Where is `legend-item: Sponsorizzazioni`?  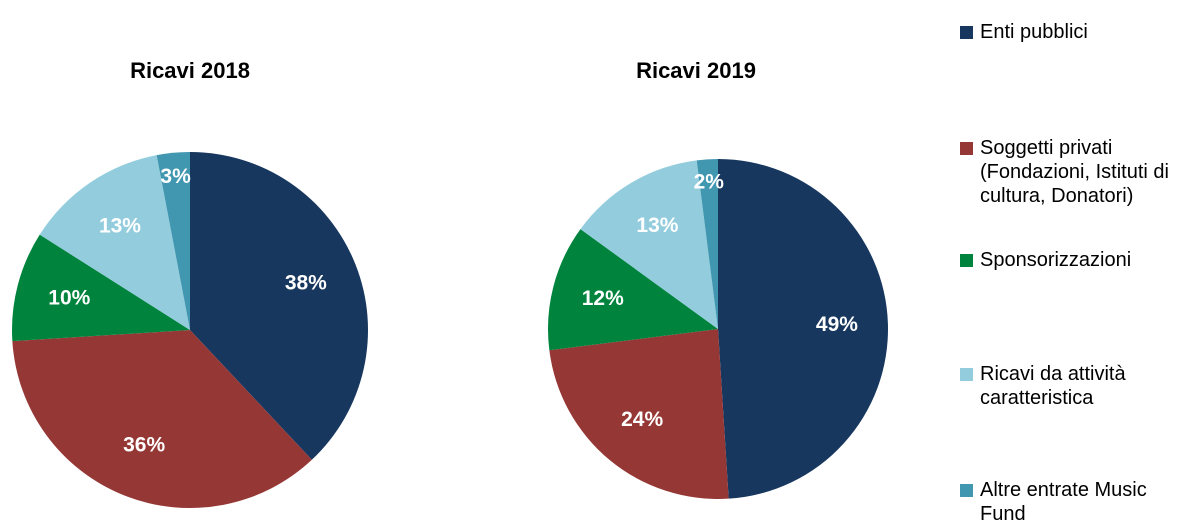 legend-item: Sponsorizzazioni is located at coordinates (1071, 260).